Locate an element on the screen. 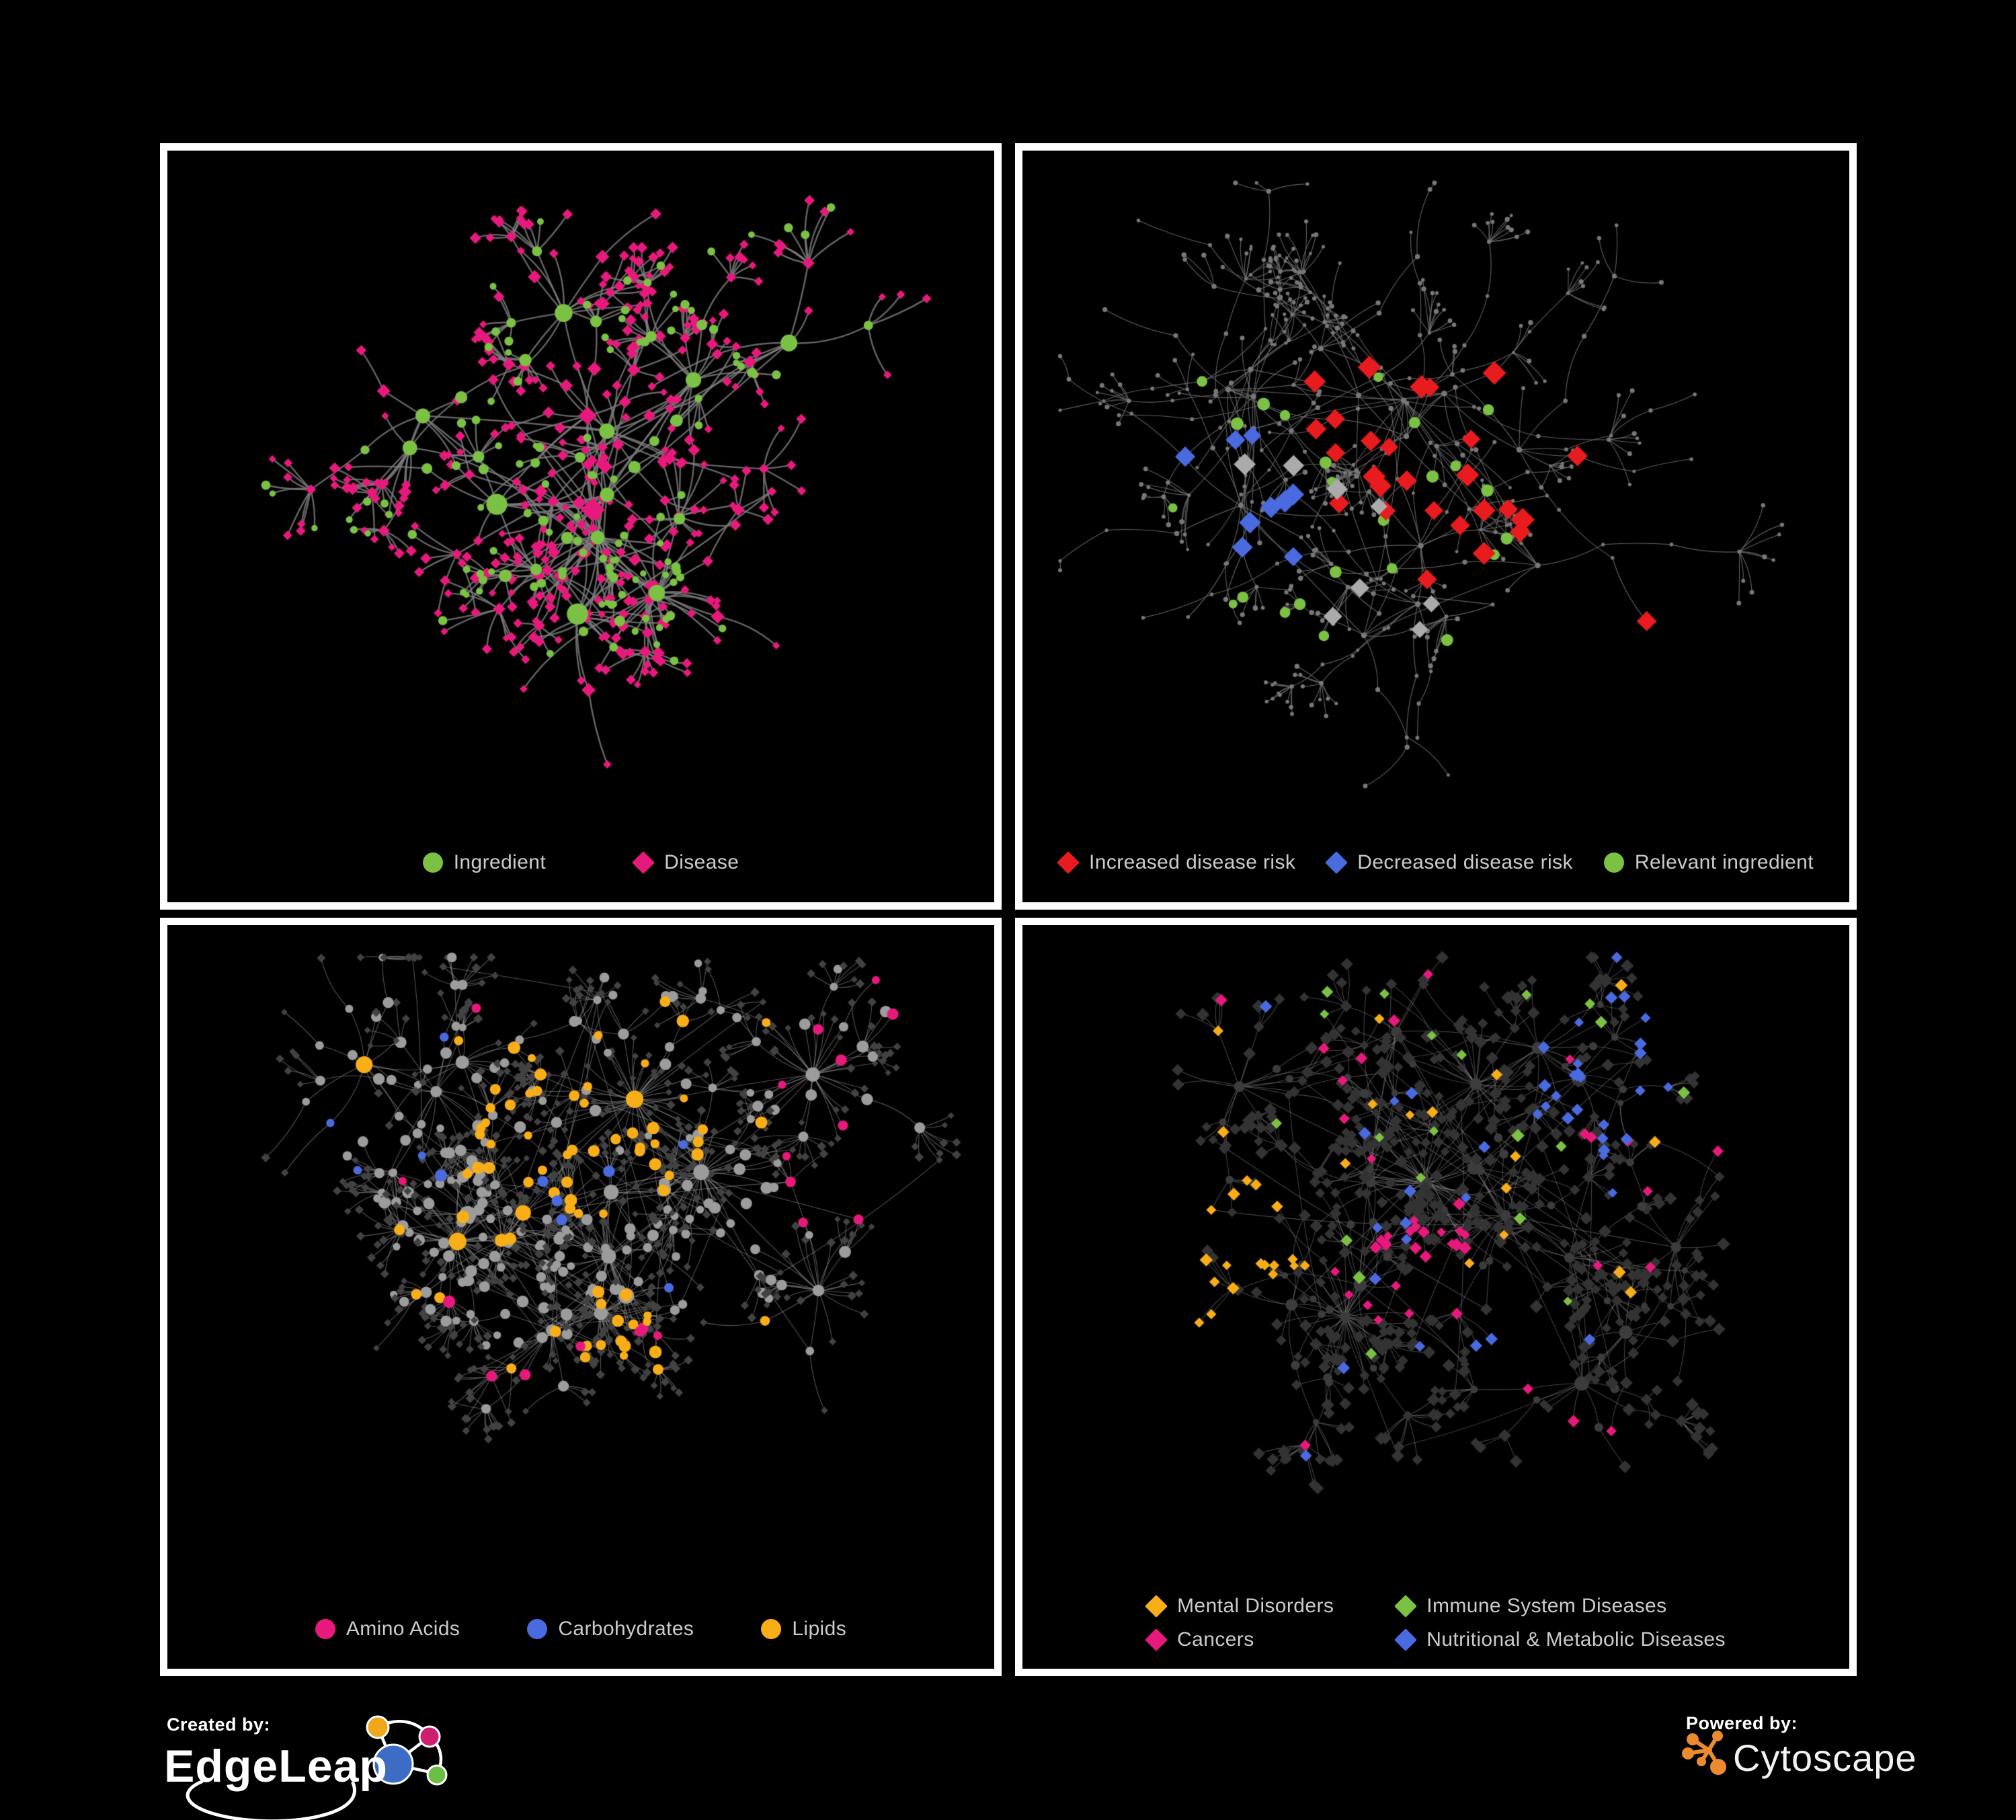  legend-item-immune-diseases: Immune System Diseases is located at coordinates (1530, 1606).